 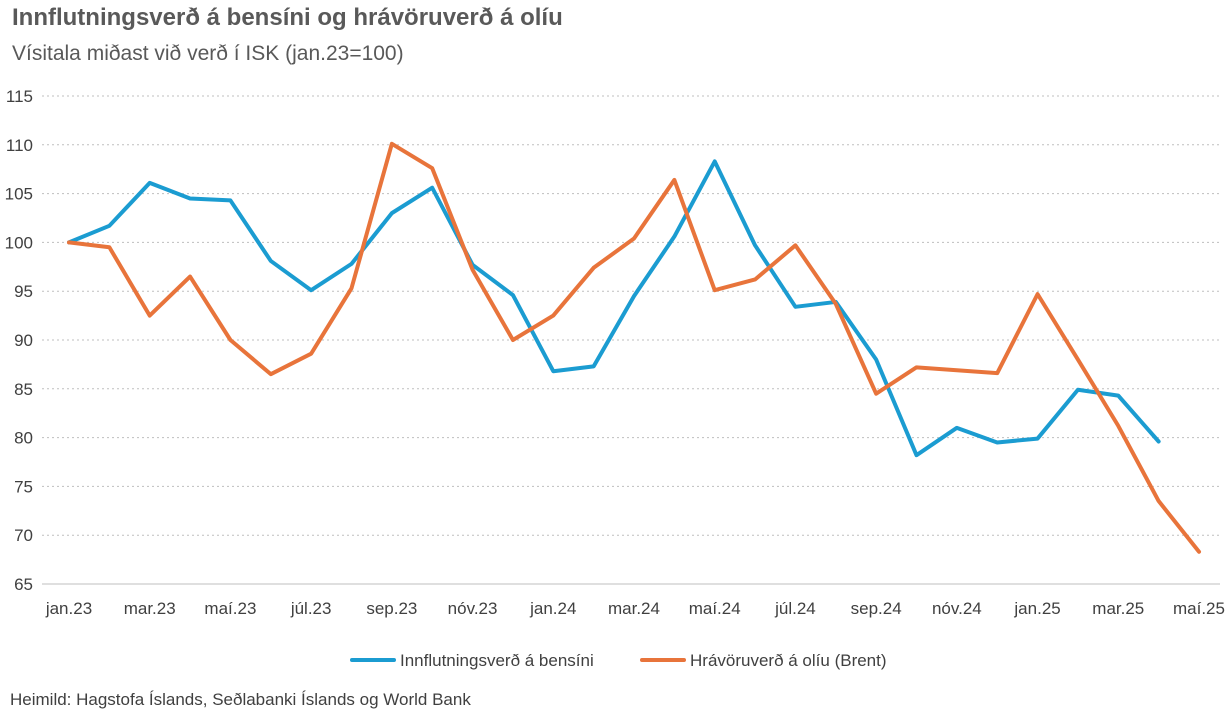 I want to click on y-tick-label: 100, so click(x=19, y=242).